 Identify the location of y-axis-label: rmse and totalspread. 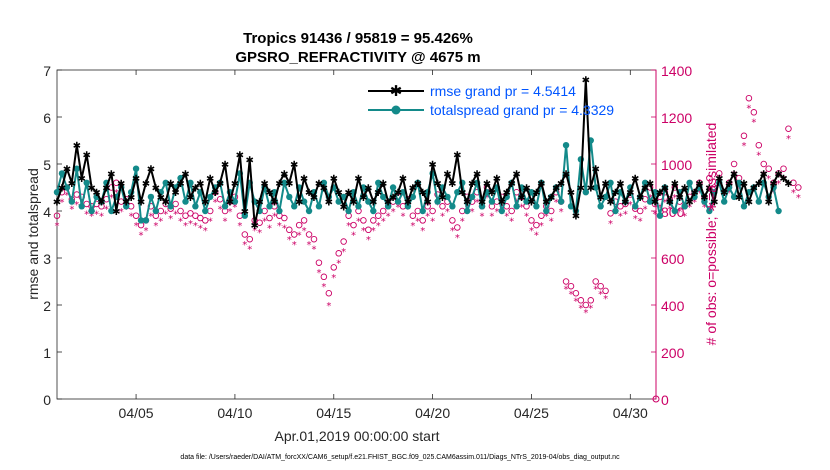
(33, 234).